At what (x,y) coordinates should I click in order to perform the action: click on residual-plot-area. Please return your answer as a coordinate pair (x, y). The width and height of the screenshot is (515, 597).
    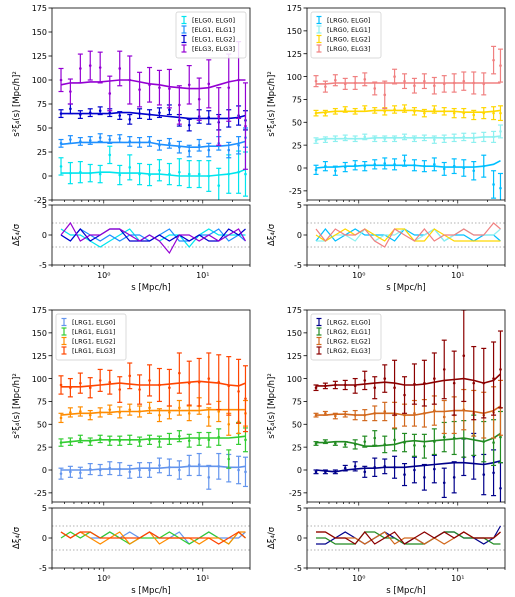
    Looking at the image, I should click on (151, 238).